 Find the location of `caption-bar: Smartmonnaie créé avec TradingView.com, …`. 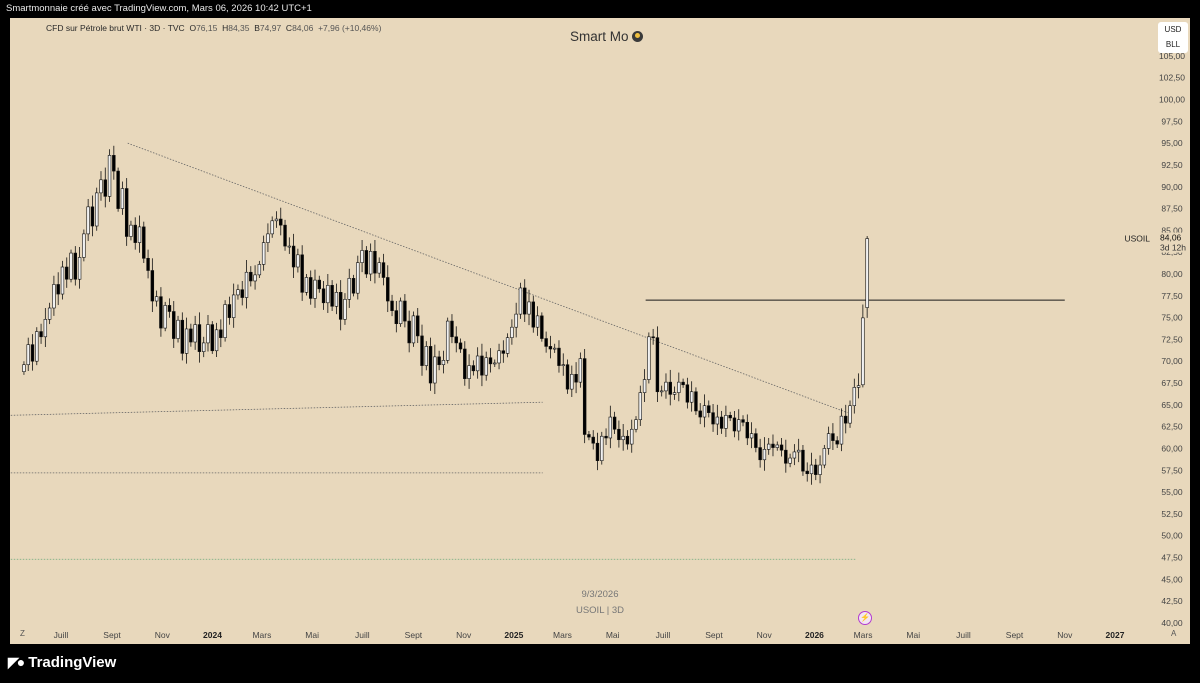

caption-bar: Smartmonnaie créé avec TradingView.com, … is located at coordinates (600, 9).